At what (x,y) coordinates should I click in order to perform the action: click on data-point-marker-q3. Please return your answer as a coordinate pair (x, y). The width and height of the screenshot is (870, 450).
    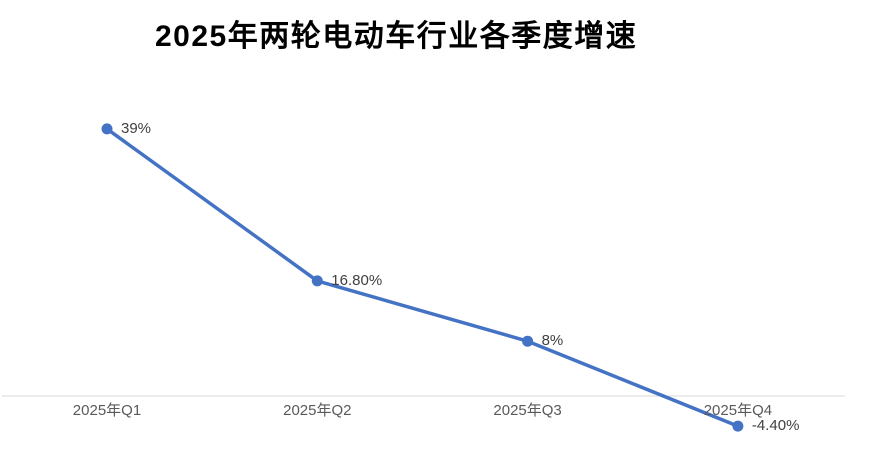
    Looking at the image, I should click on (528, 341).